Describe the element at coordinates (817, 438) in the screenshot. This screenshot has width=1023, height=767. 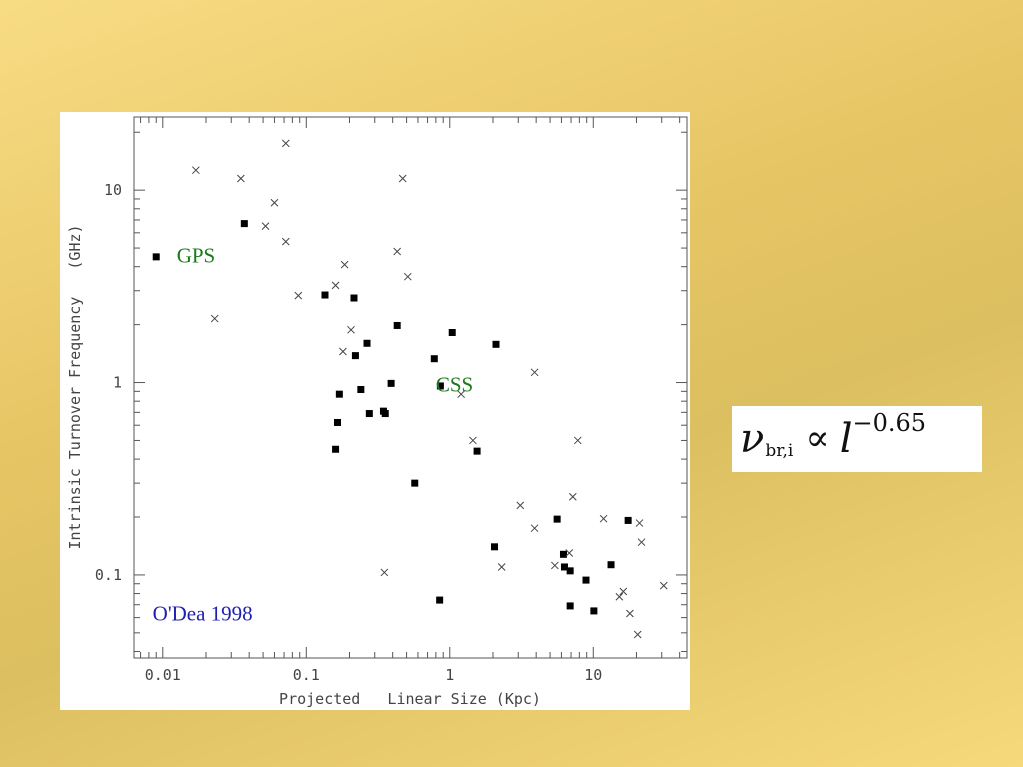
I see `formula-relation: ∝` at that location.